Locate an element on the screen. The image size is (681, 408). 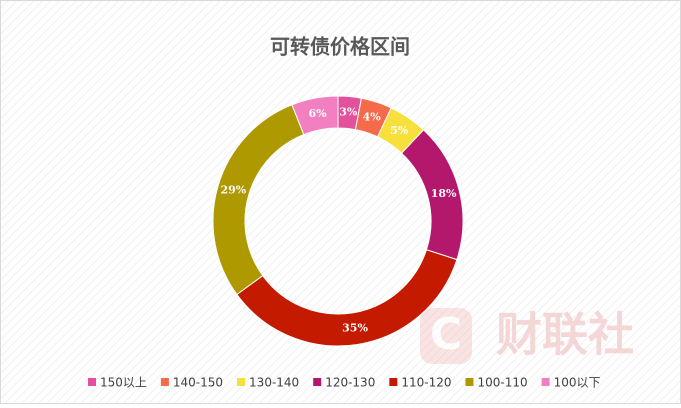
data-label: 3% is located at coordinates (348, 111).